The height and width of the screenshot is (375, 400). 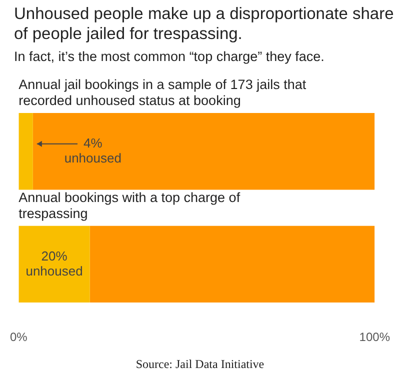 What do you see at coordinates (54, 263) in the screenshot?
I see `data-label: 20% unhoused` at bounding box center [54, 263].